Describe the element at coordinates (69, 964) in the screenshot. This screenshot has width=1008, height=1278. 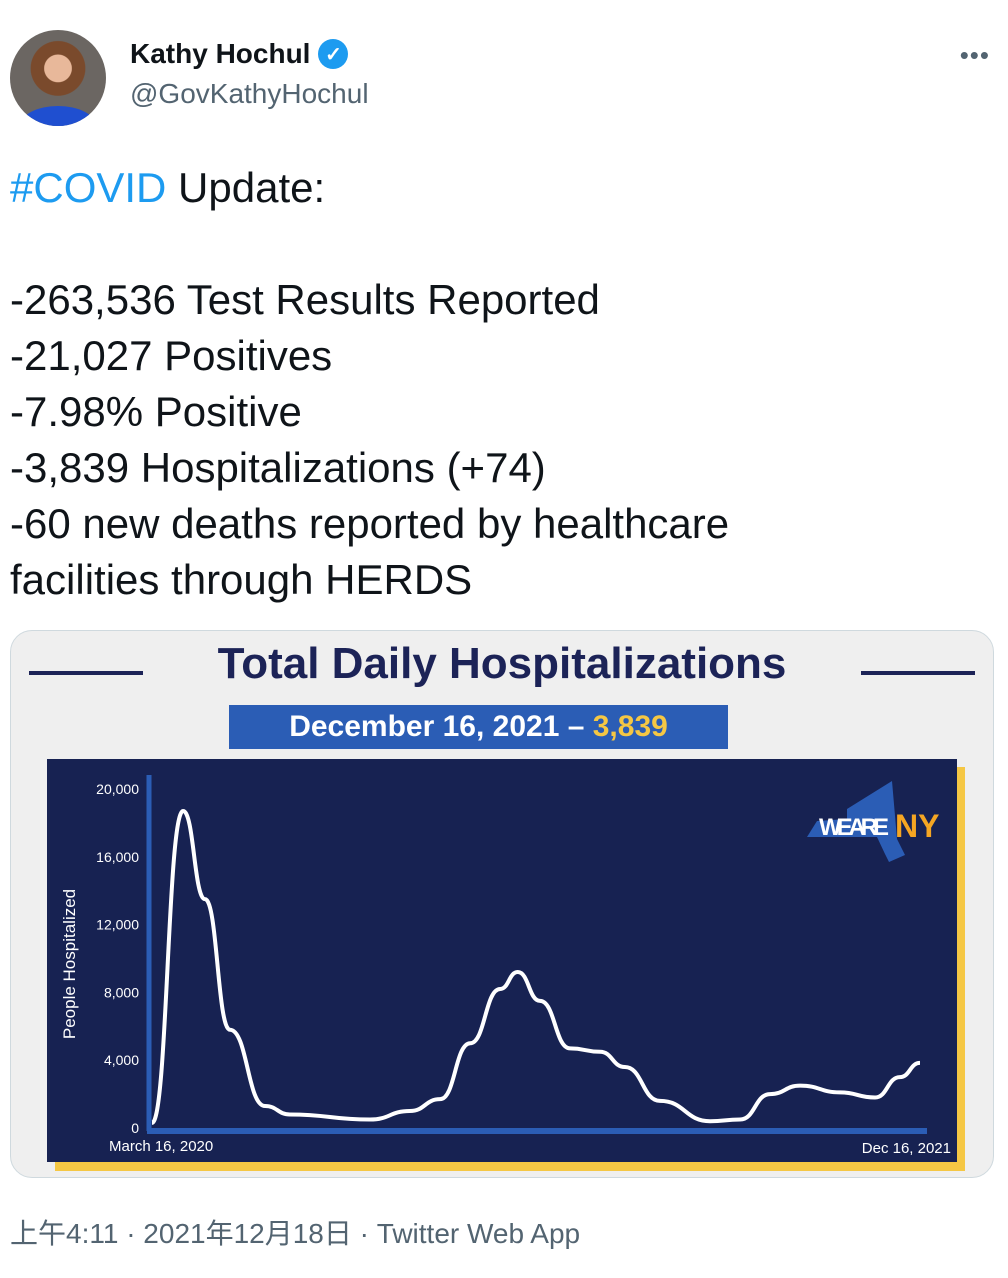
I see `y-axis-label: People Hospitalized` at that location.